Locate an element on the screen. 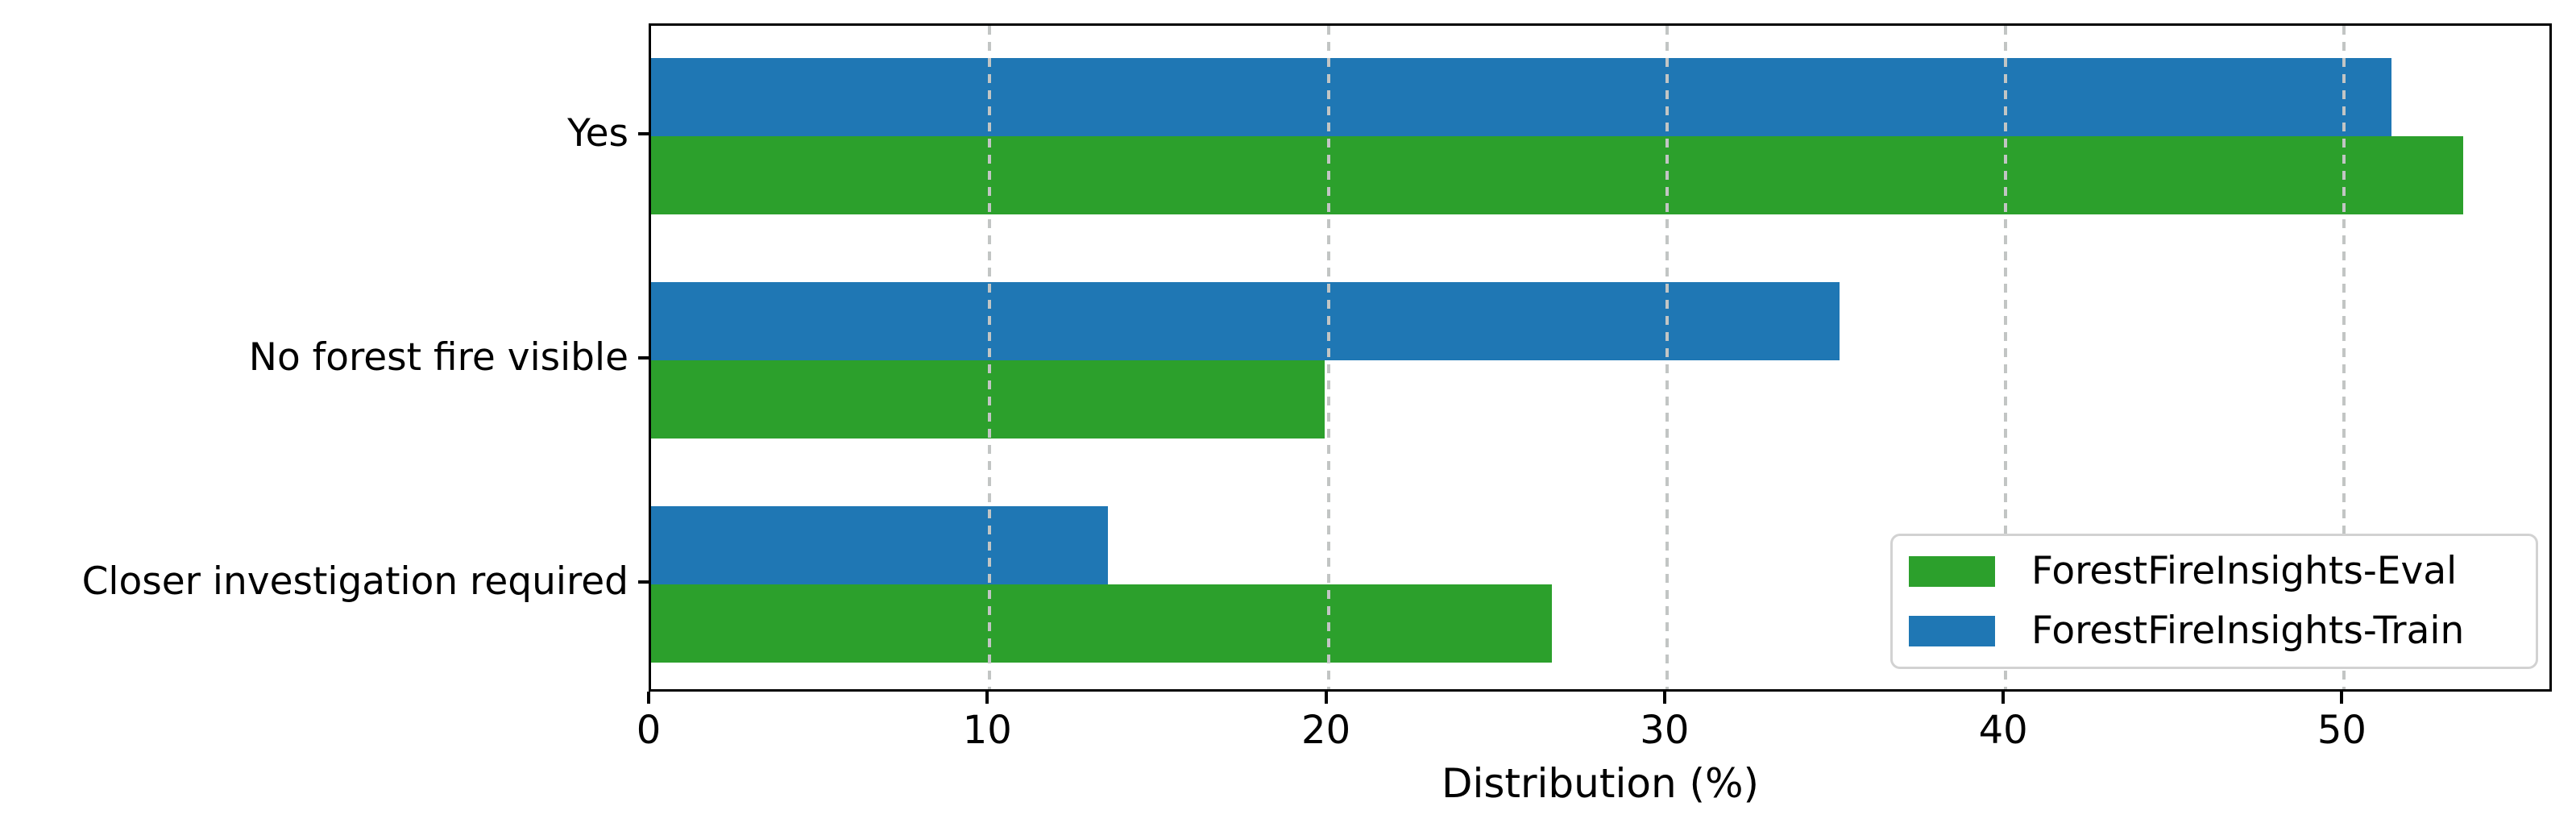 This screenshot has width=2576, height=823. y-category-label: Closer investigation required is located at coordinates (354, 581).